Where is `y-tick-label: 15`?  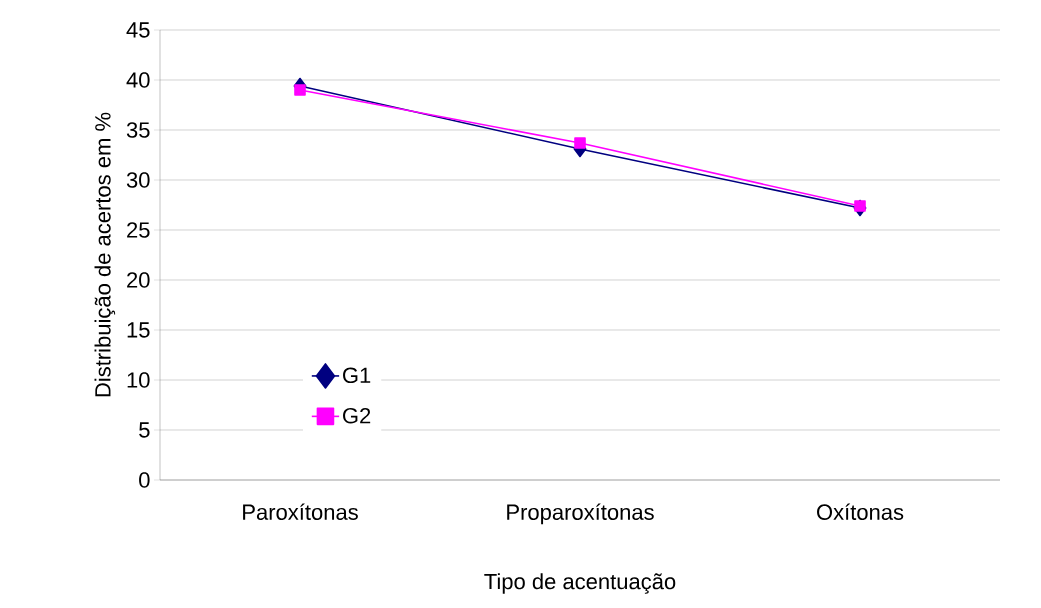 y-tick-label: 15 is located at coordinates (138, 330).